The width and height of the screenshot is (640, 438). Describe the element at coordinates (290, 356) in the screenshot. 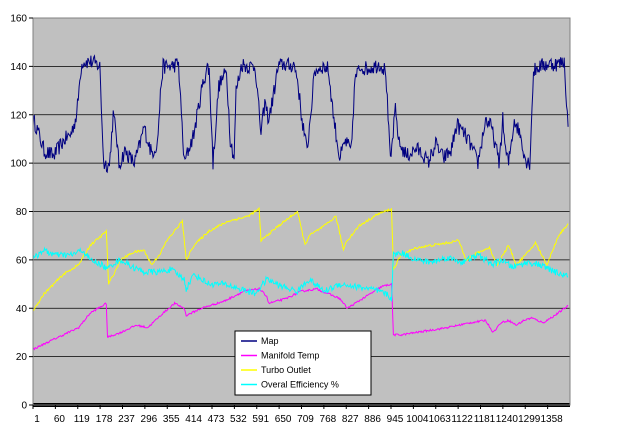

I see `legend-item: Manifold Temp` at that location.